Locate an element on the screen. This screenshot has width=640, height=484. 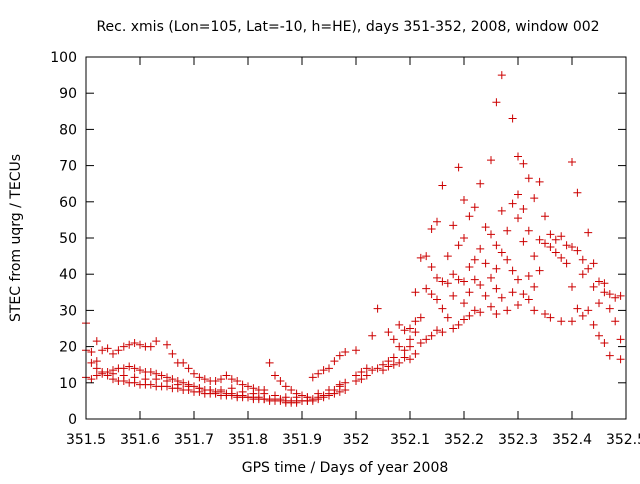
y-tick-label: 100 is located at coordinates (63, 58).